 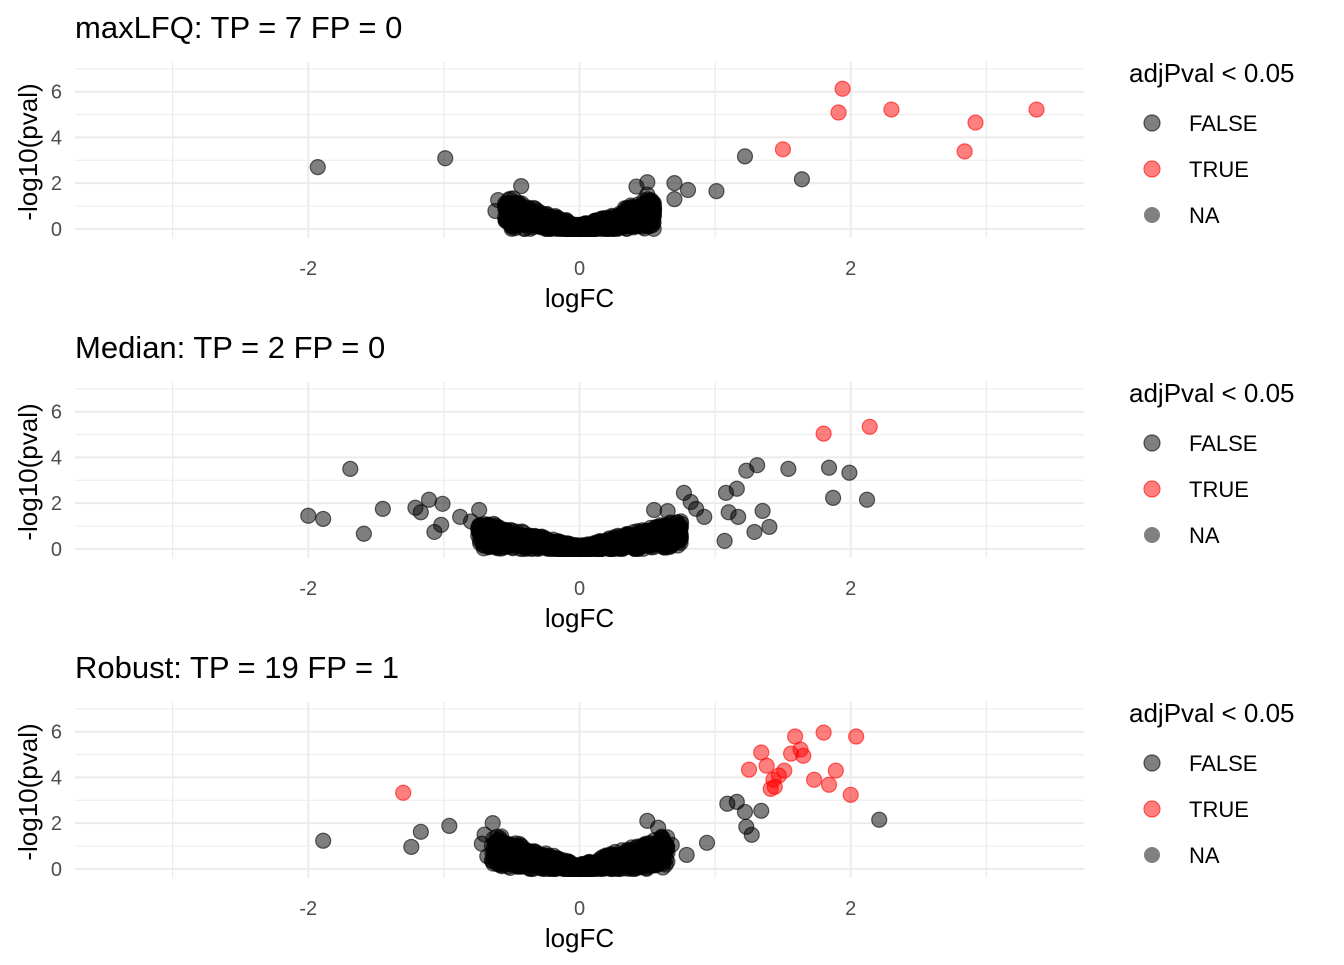 I want to click on panel-title: Median: TP = 2 FP = 0, so click(x=230, y=347).